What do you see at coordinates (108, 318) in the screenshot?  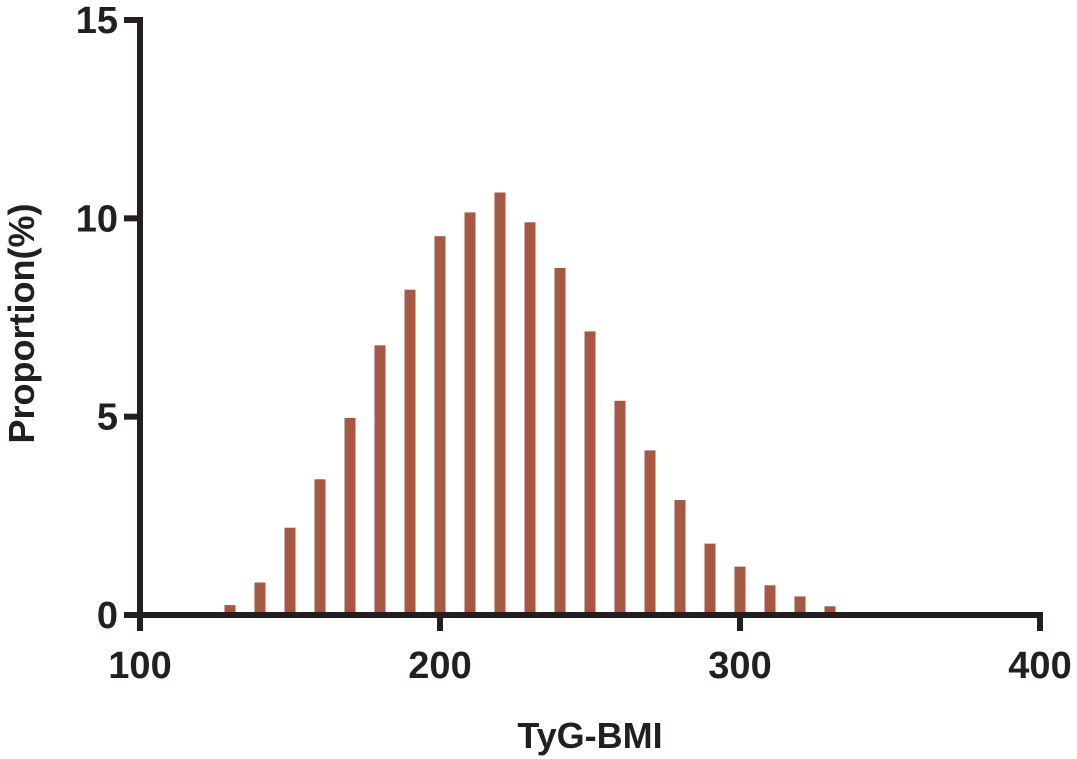 I see `y-ticks-group: 0 5 10 15` at bounding box center [108, 318].